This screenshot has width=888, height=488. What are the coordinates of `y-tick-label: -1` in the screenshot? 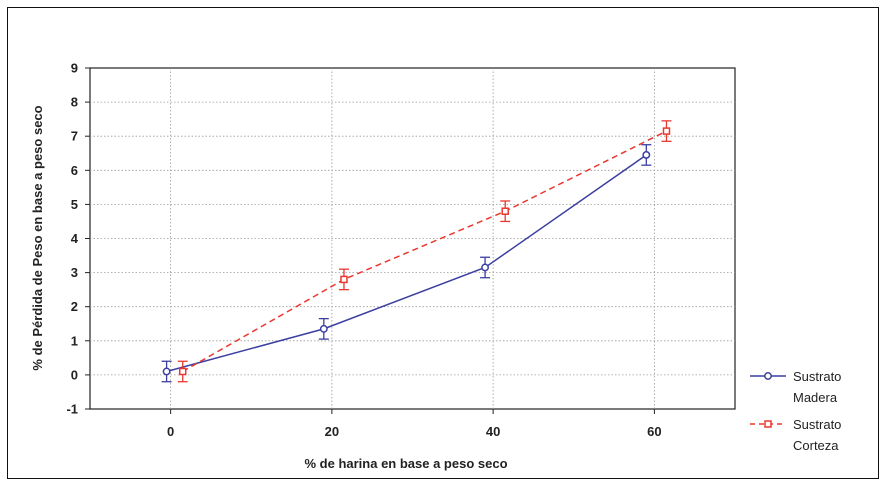 It's located at (72, 409).